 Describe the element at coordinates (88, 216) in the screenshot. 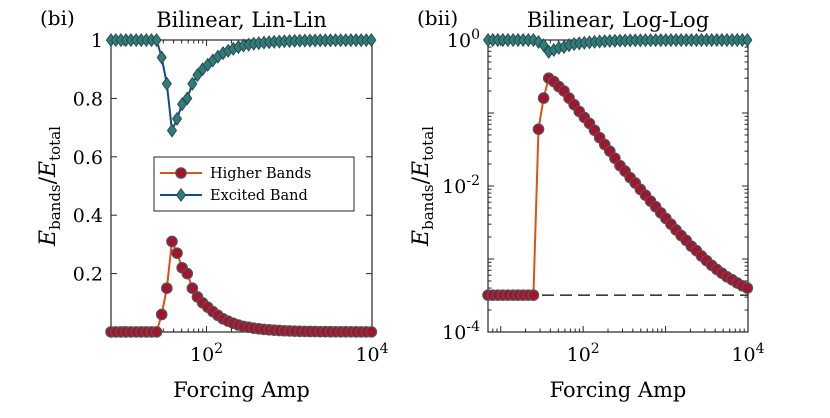

I see `y-tick-label: 0.4` at that location.